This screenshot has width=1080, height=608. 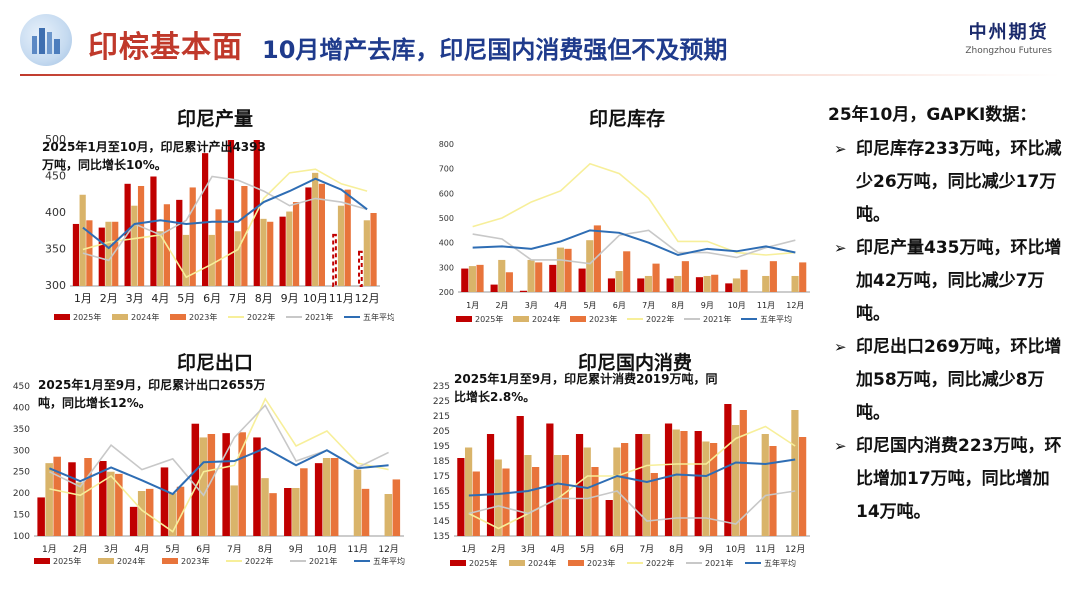 What do you see at coordinates (21, 494) in the screenshot?
I see `y-tick-label: 200` at bounding box center [21, 494].